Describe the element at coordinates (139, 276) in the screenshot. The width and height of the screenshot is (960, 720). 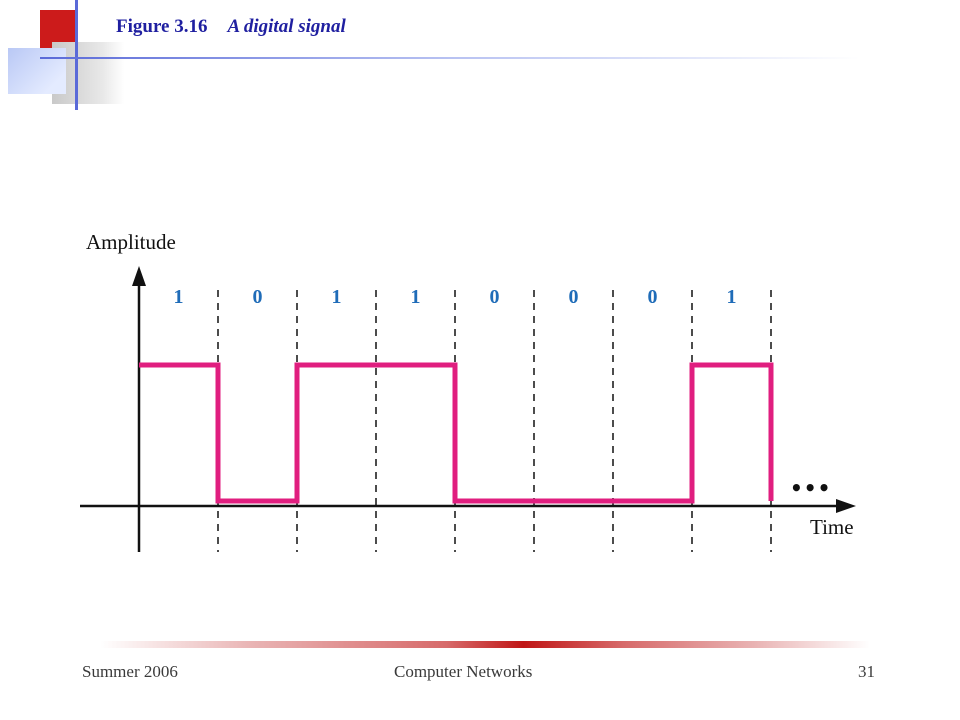
I see `amplitude-axis-arrowhead` at that location.